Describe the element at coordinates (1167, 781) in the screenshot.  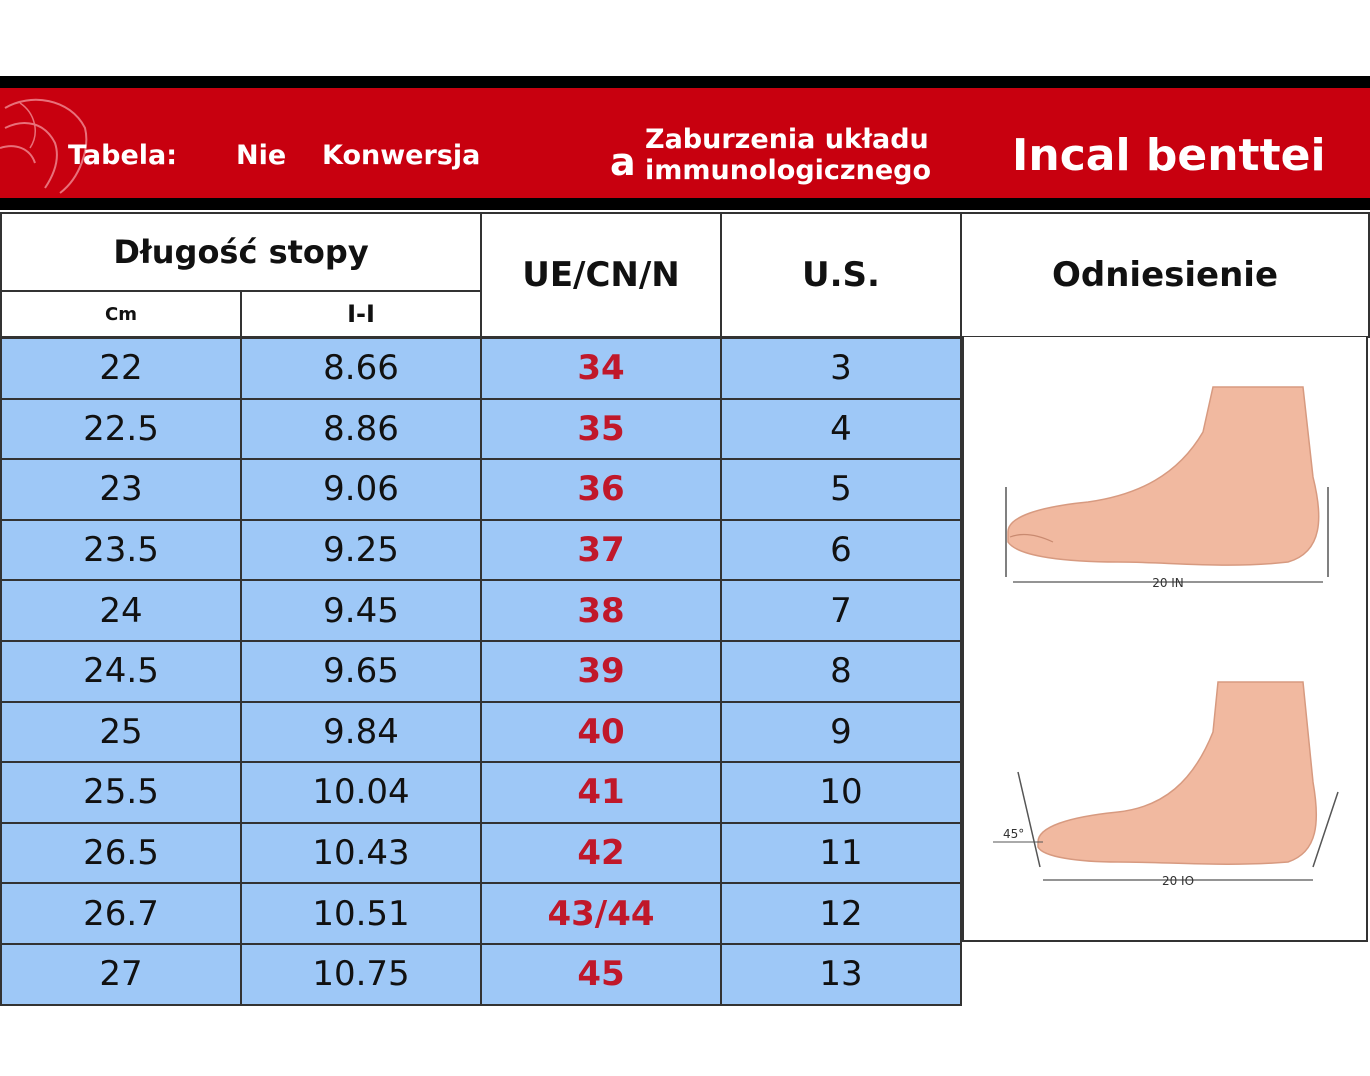
I see `foot-angled-image: 45° 20 IO` at that location.